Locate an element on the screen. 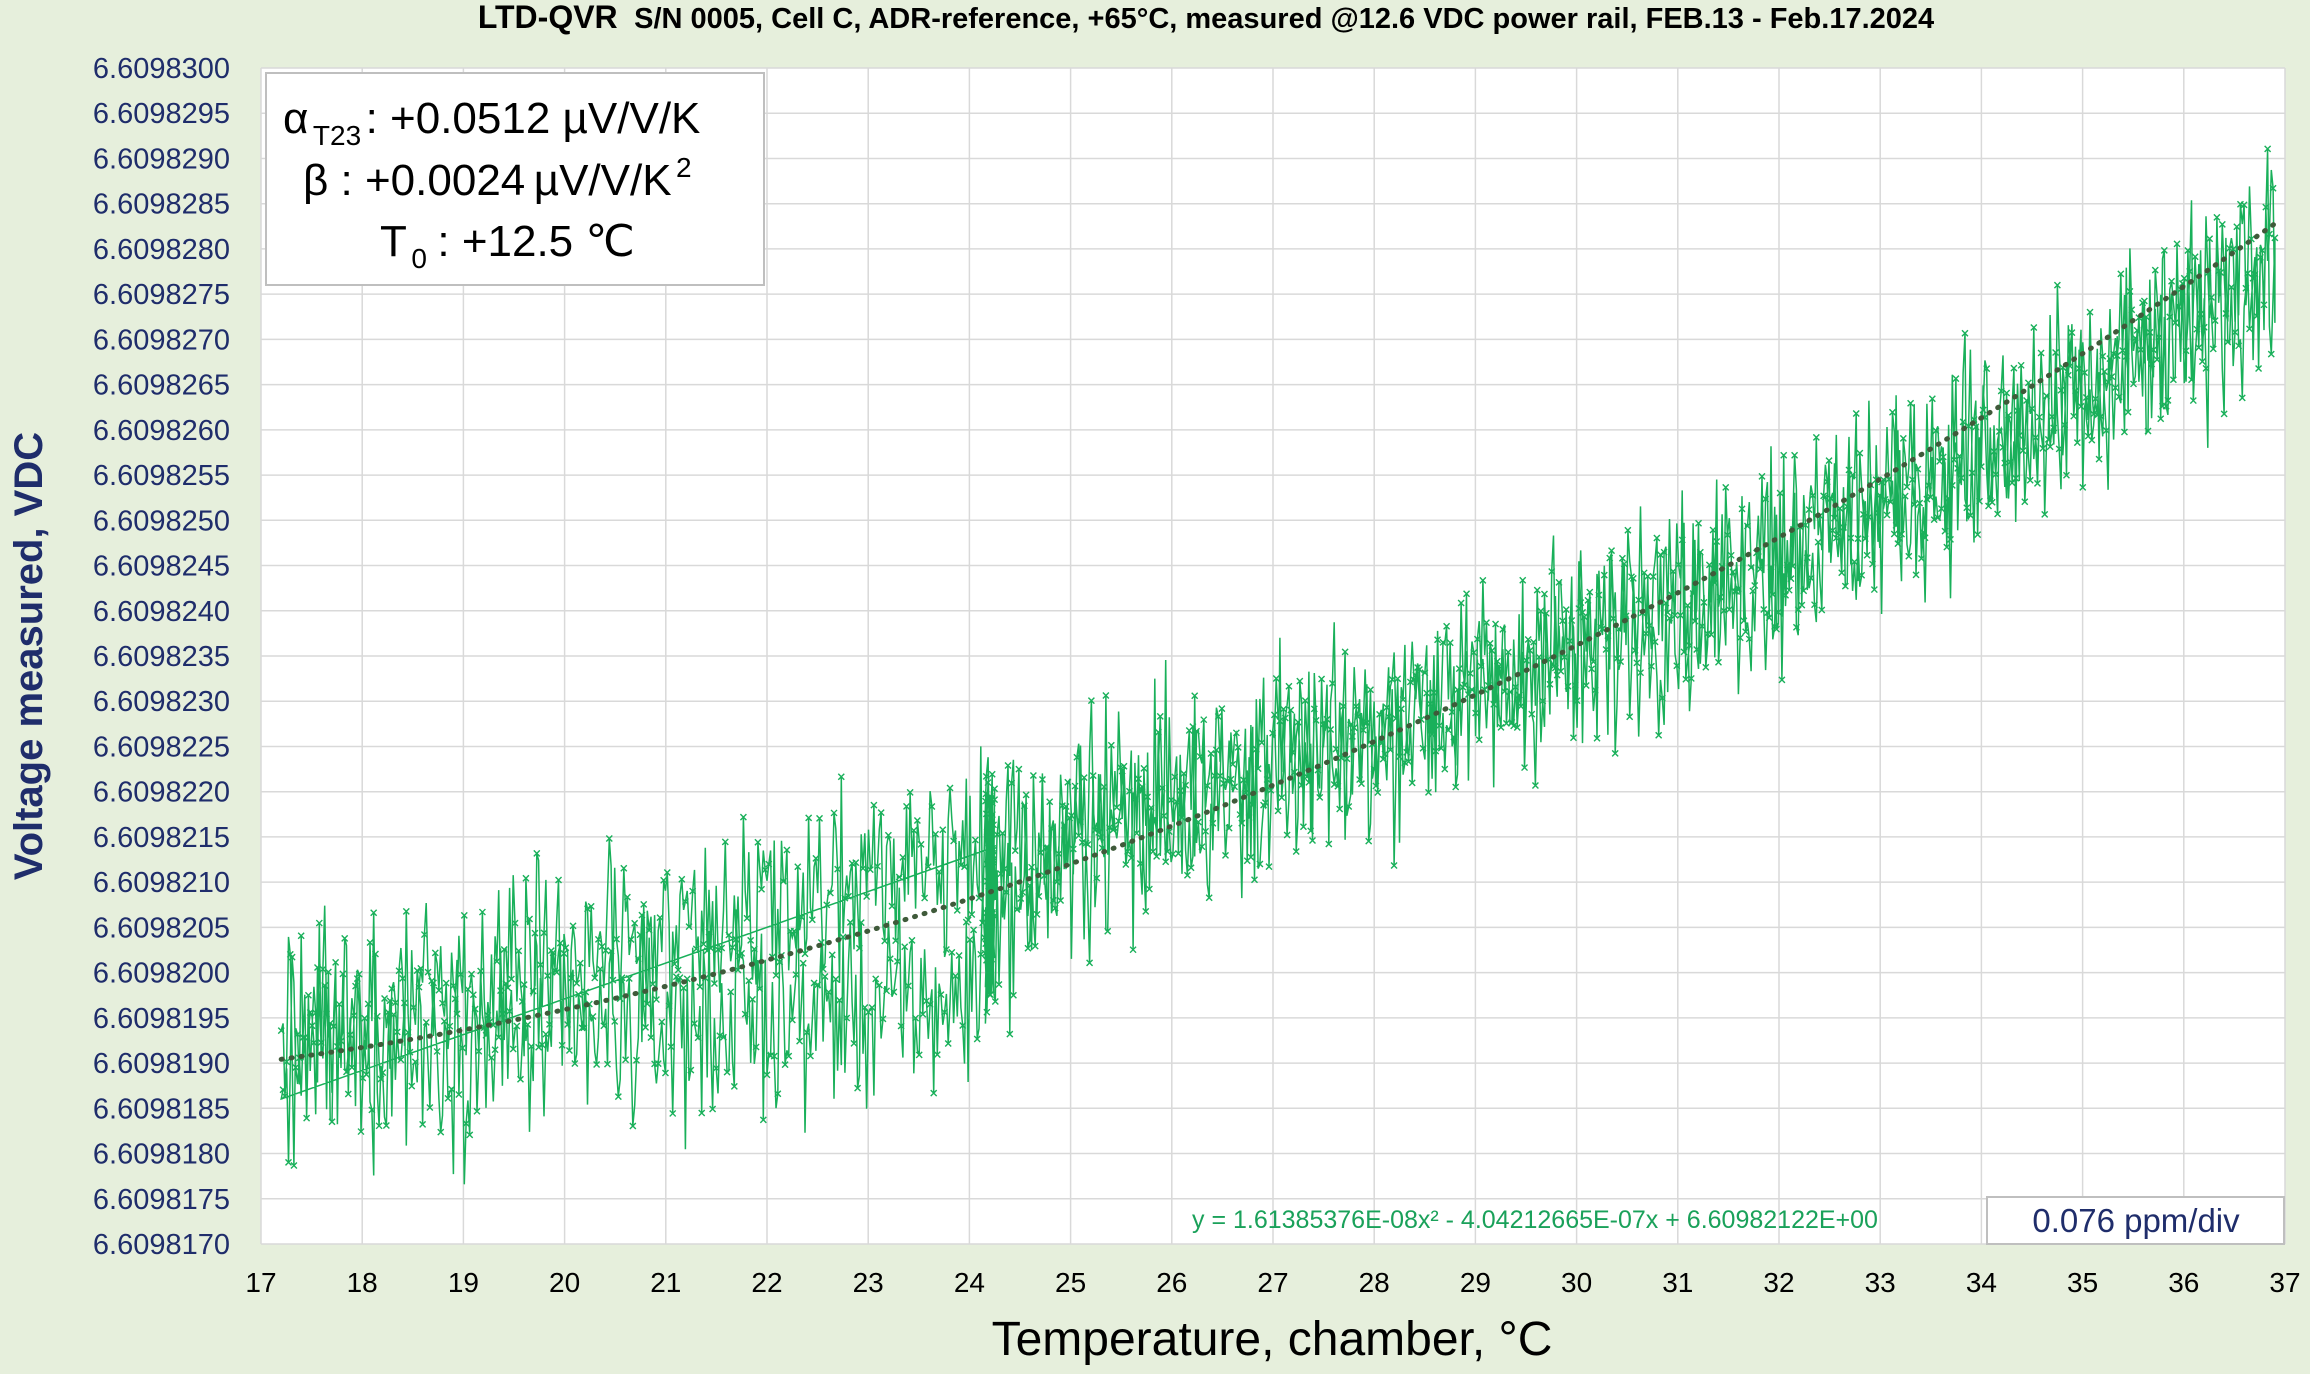 This screenshot has height=1374, width=2310. y-tick-label: 6.6098280 is located at coordinates (161, 250).